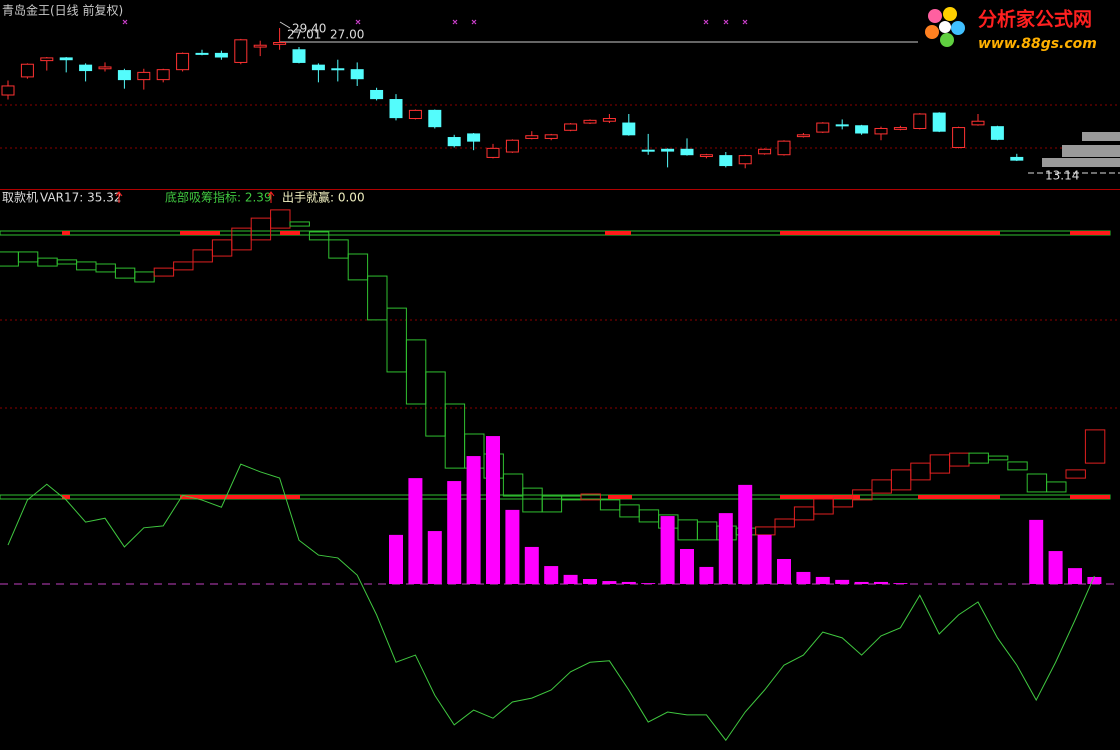  I want to click on markers, so click(435, 22).